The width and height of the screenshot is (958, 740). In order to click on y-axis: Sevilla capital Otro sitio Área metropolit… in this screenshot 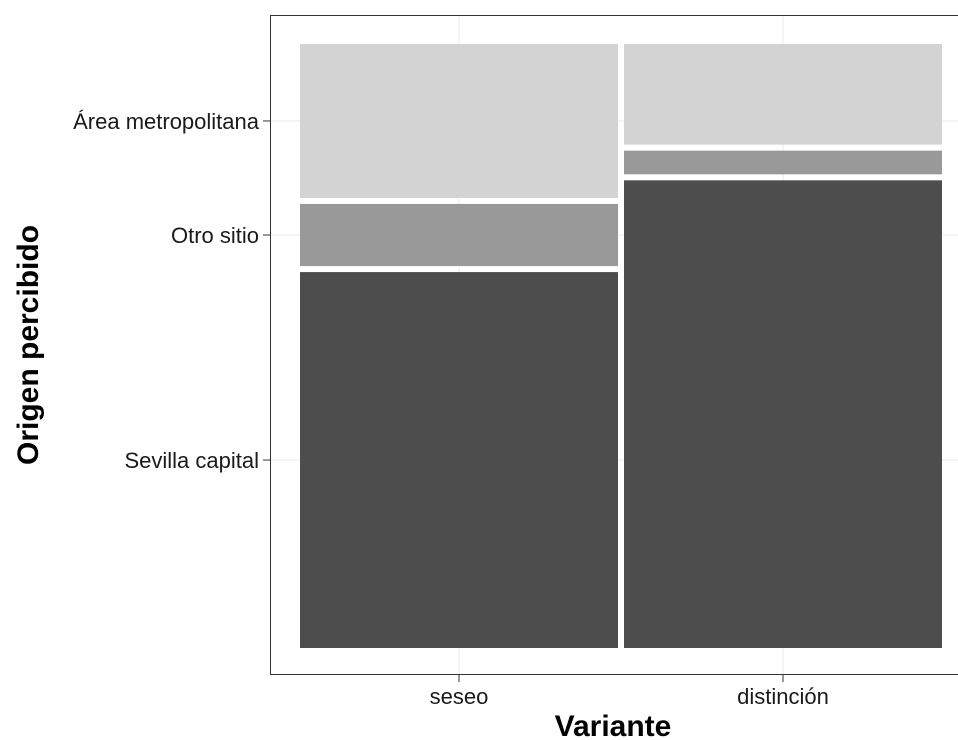, I will do `click(171, 291)`.